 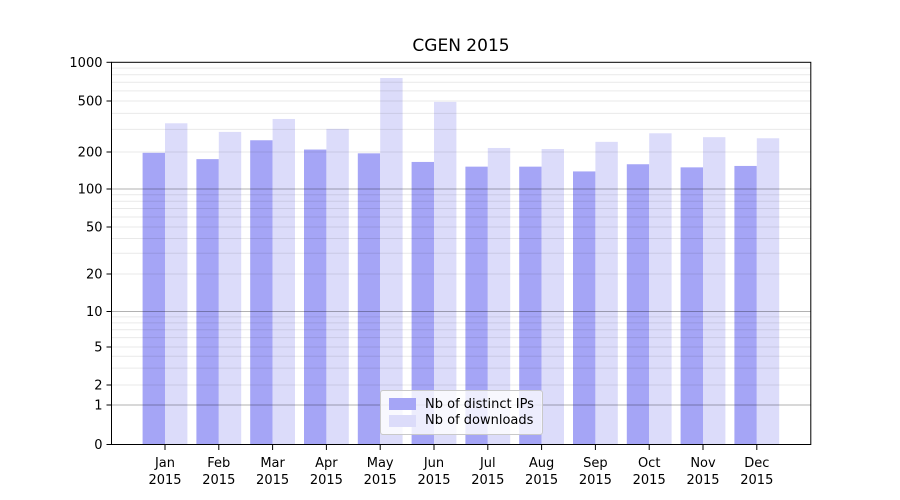 What do you see at coordinates (90, 102) in the screenshot?
I see `y-tick-label-500: 500` at bounding box center [90, 102].